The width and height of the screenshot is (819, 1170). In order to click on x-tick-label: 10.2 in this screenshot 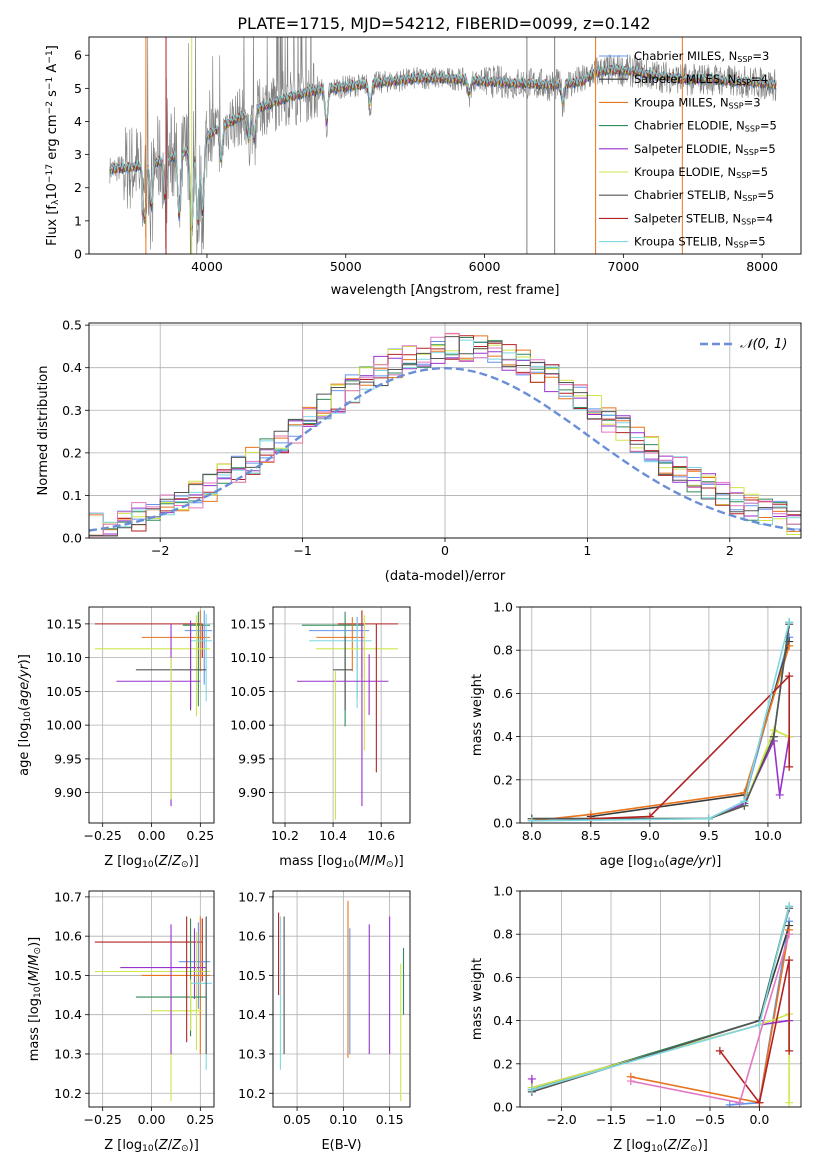, I will do `click(285, 835)`.